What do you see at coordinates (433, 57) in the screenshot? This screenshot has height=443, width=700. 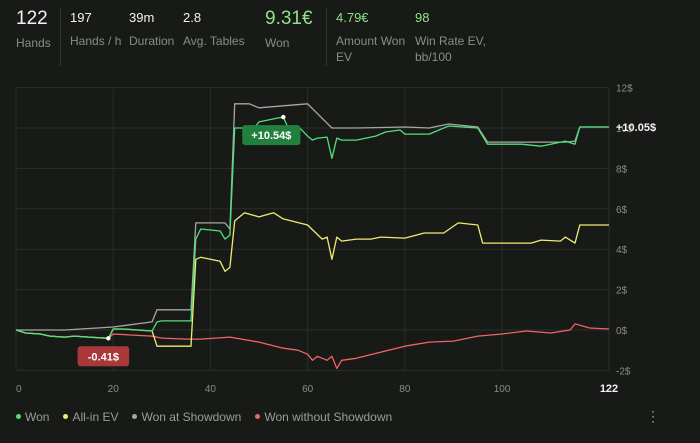 I see `stat-label-line2: bb/100` at bounding box center [433, 57].